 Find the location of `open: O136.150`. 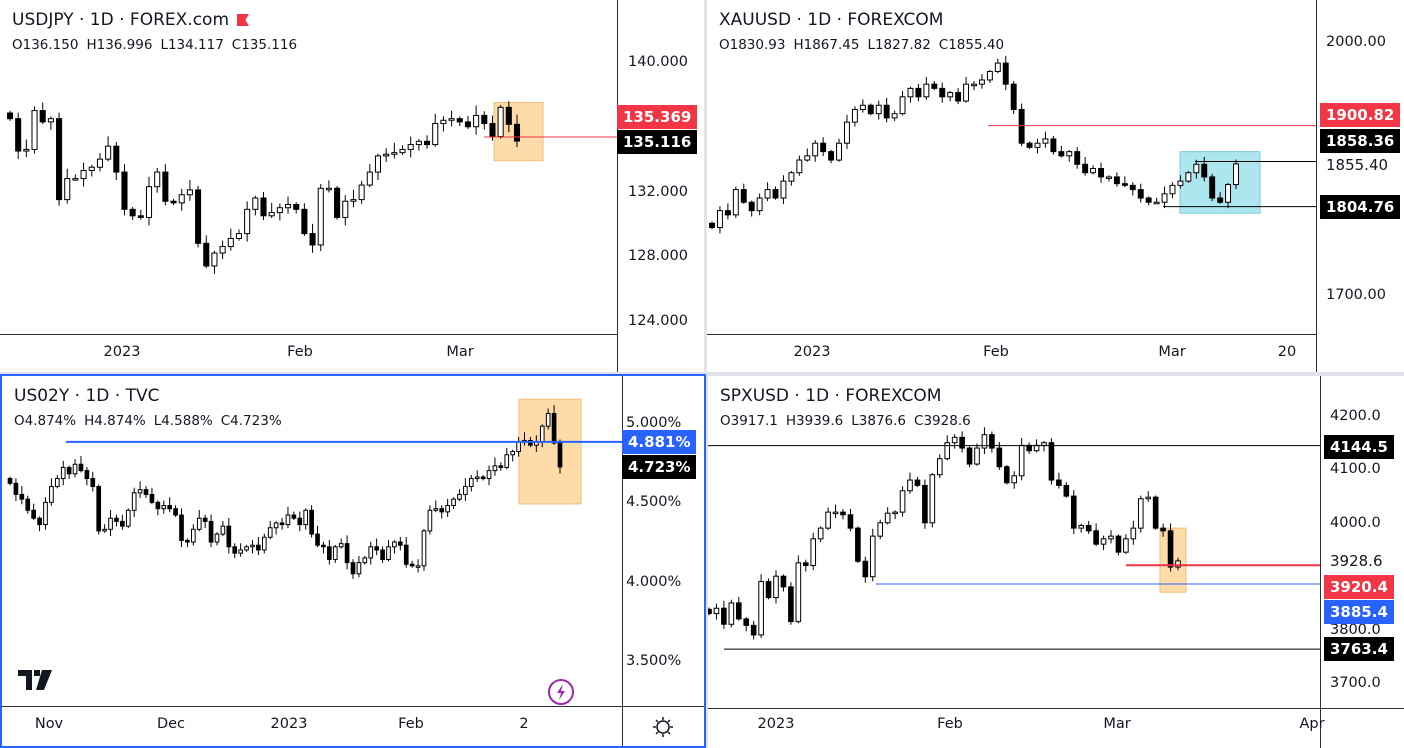

open: O136.150 is located at coordinates (45, 45).